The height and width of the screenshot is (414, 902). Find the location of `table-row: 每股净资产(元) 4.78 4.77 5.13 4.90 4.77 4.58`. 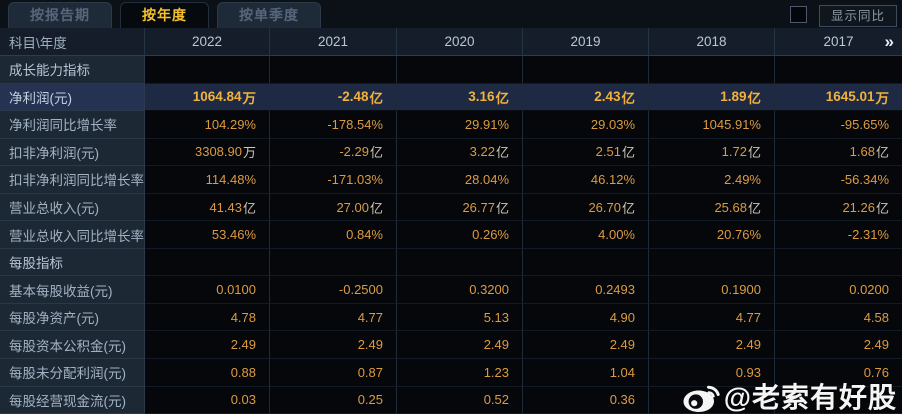

table-row: 每股净资产(元) 4.78 4.77 5.13 4.90 4.77 4.58 is located at coordinates (451, 317).